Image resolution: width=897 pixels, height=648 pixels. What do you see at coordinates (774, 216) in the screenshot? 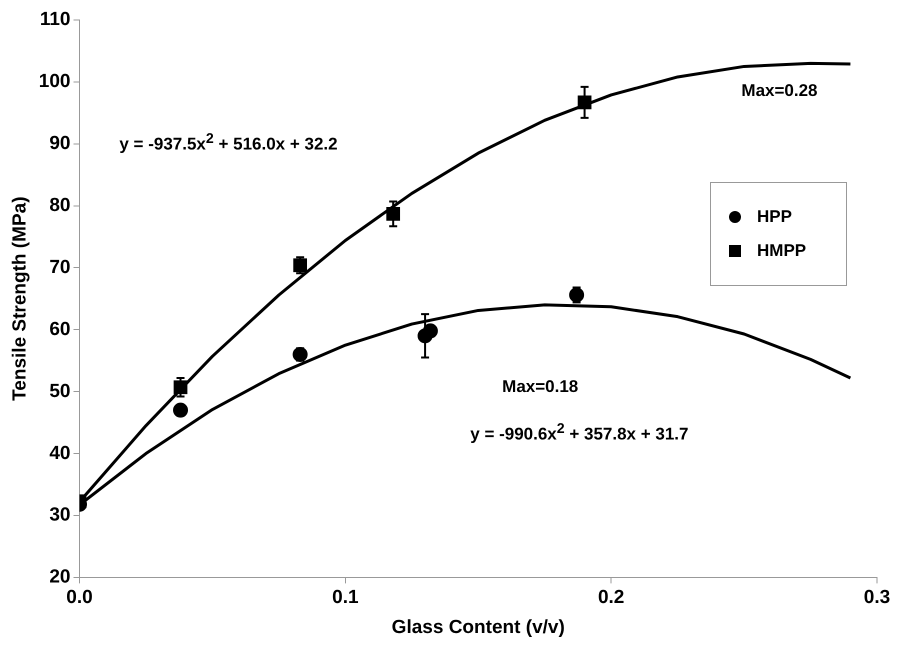
I see `legend-label: HPP` at bounding box center [774, 216].